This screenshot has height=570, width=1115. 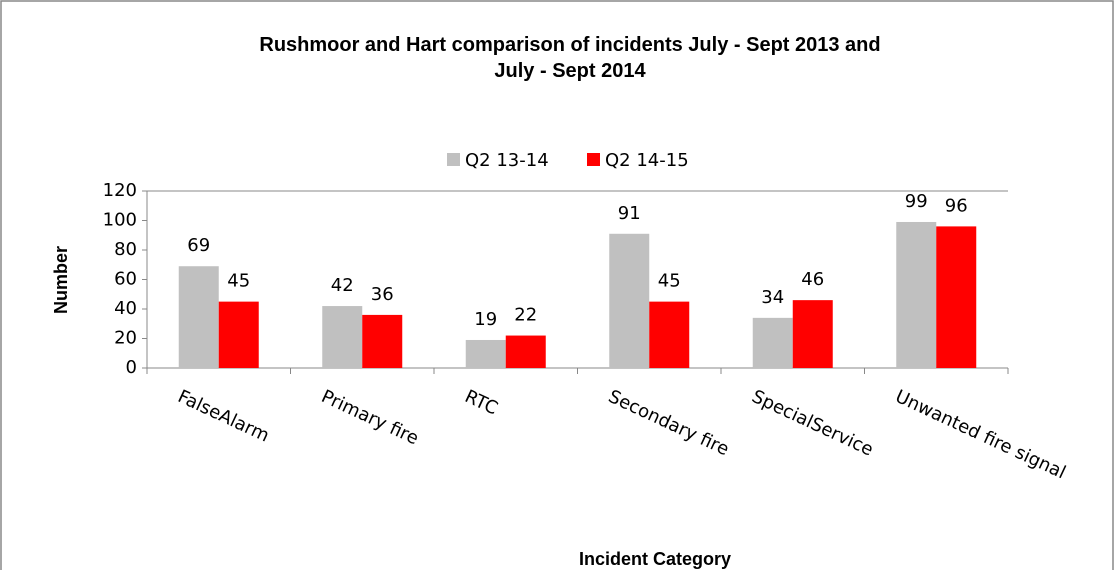 I want to click on x-tick-label: FalseAlarm, so click(x=224, y=416).